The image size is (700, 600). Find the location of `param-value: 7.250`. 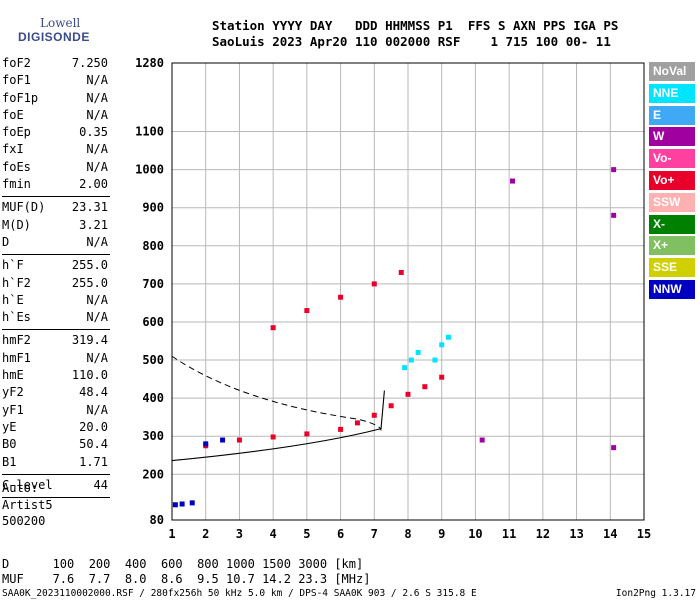

param-value: 7.250 is located at coordinates (89, 63).